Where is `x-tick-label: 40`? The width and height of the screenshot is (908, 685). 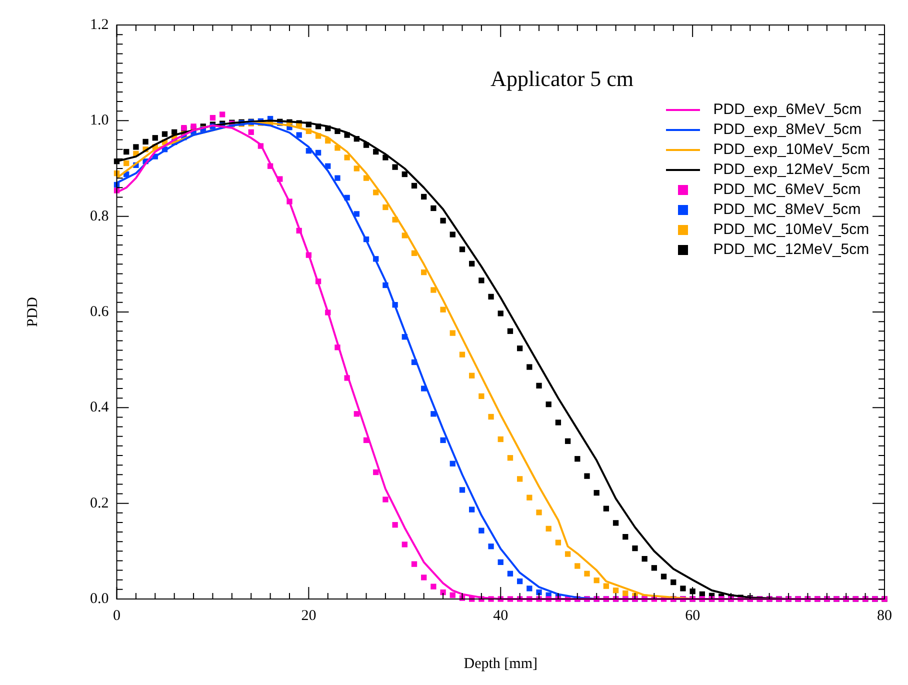 x-tick-label: 40 is located at coordinates (500, 616).